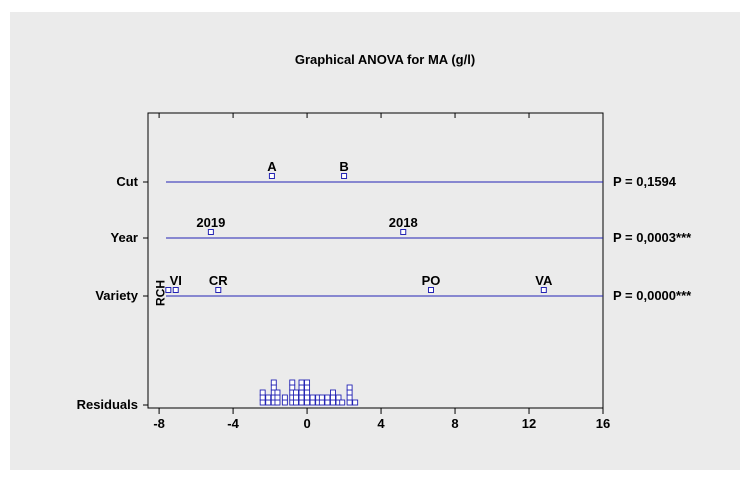  What do you see at coordinates (233, 423) in the screenshot?
I see `x-tick-label: -4` at bounding box center [233, 423].